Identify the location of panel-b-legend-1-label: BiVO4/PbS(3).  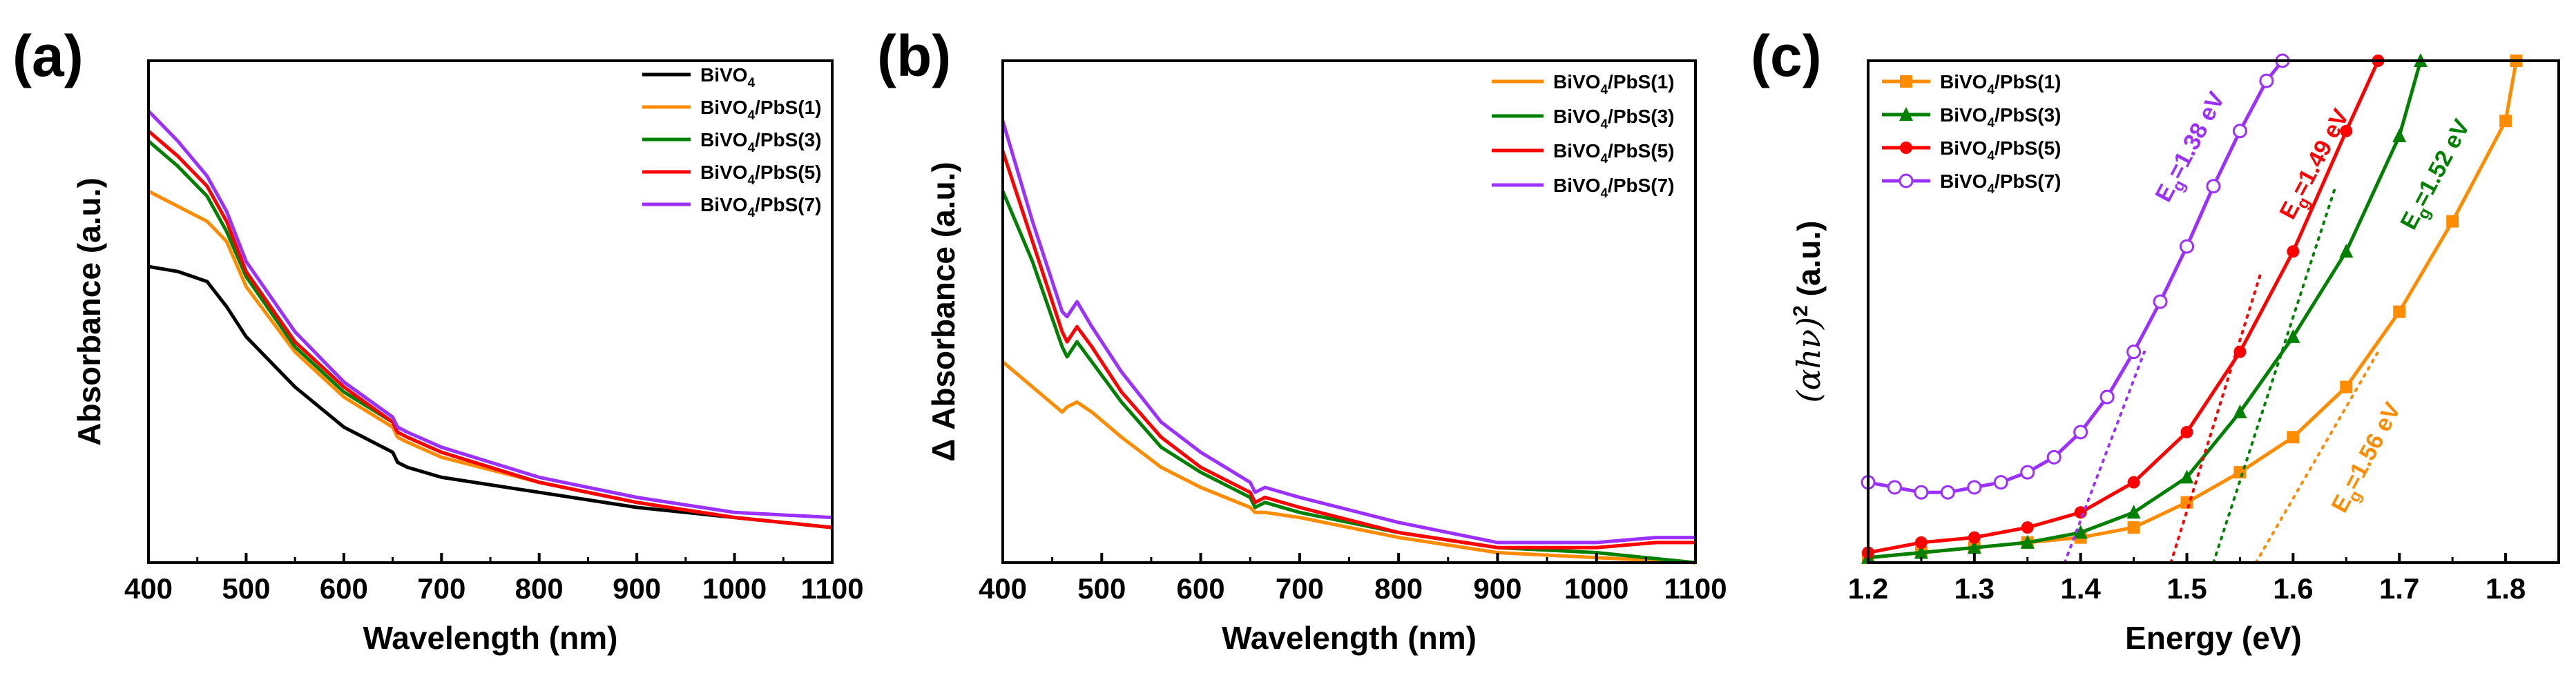
(1614, 119).